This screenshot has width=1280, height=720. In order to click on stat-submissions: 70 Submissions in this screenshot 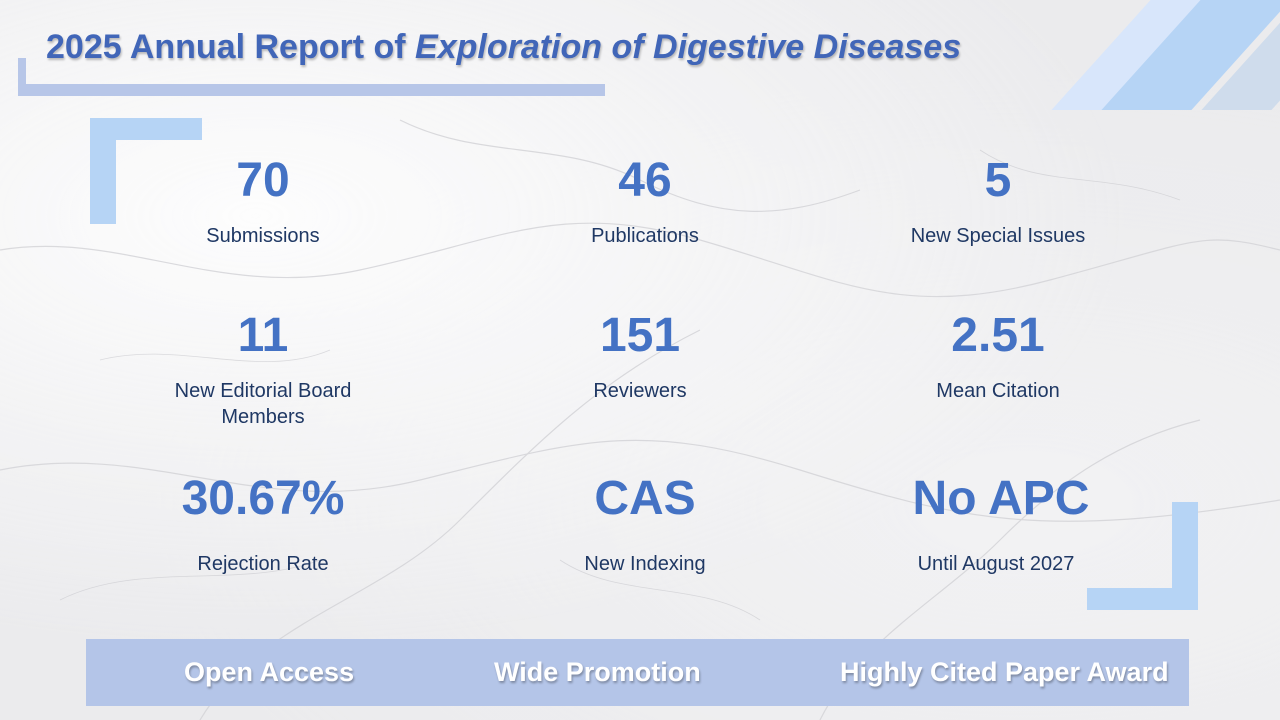, I will do `click(263, 202)`.